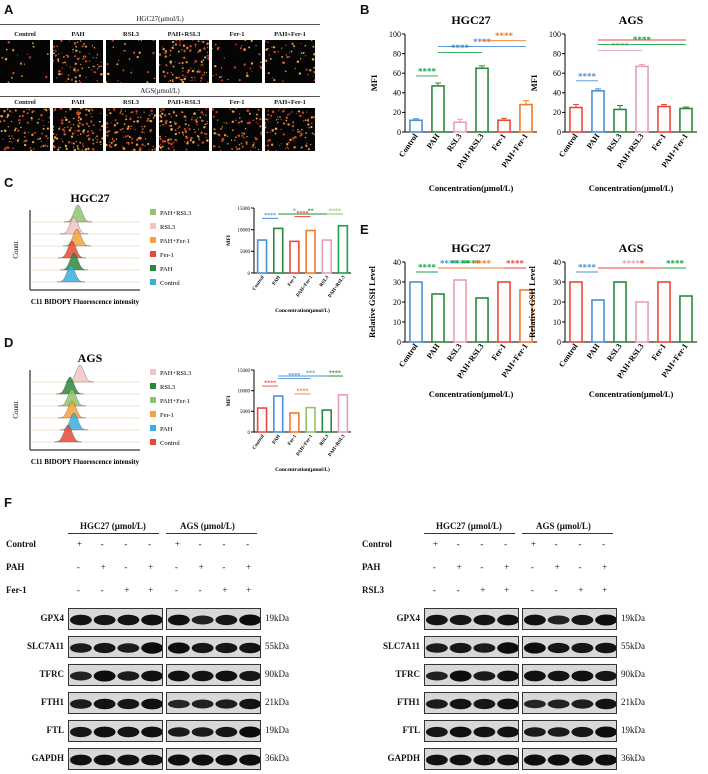 Image resolution: width=708 pixels, height=774 pixels. I want to click on significance-label: **, so click(311, 212).